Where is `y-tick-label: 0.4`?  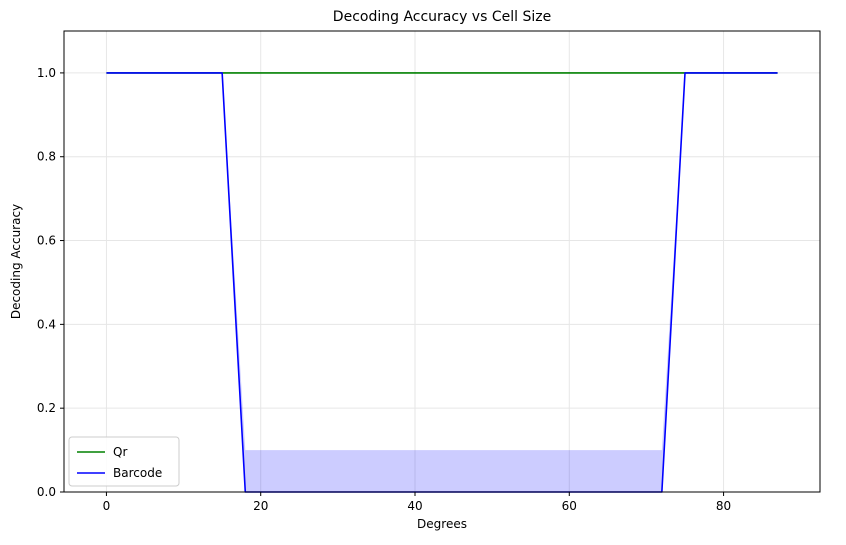 y-tick-label: 0.4 is located at coordinates (46, 324).